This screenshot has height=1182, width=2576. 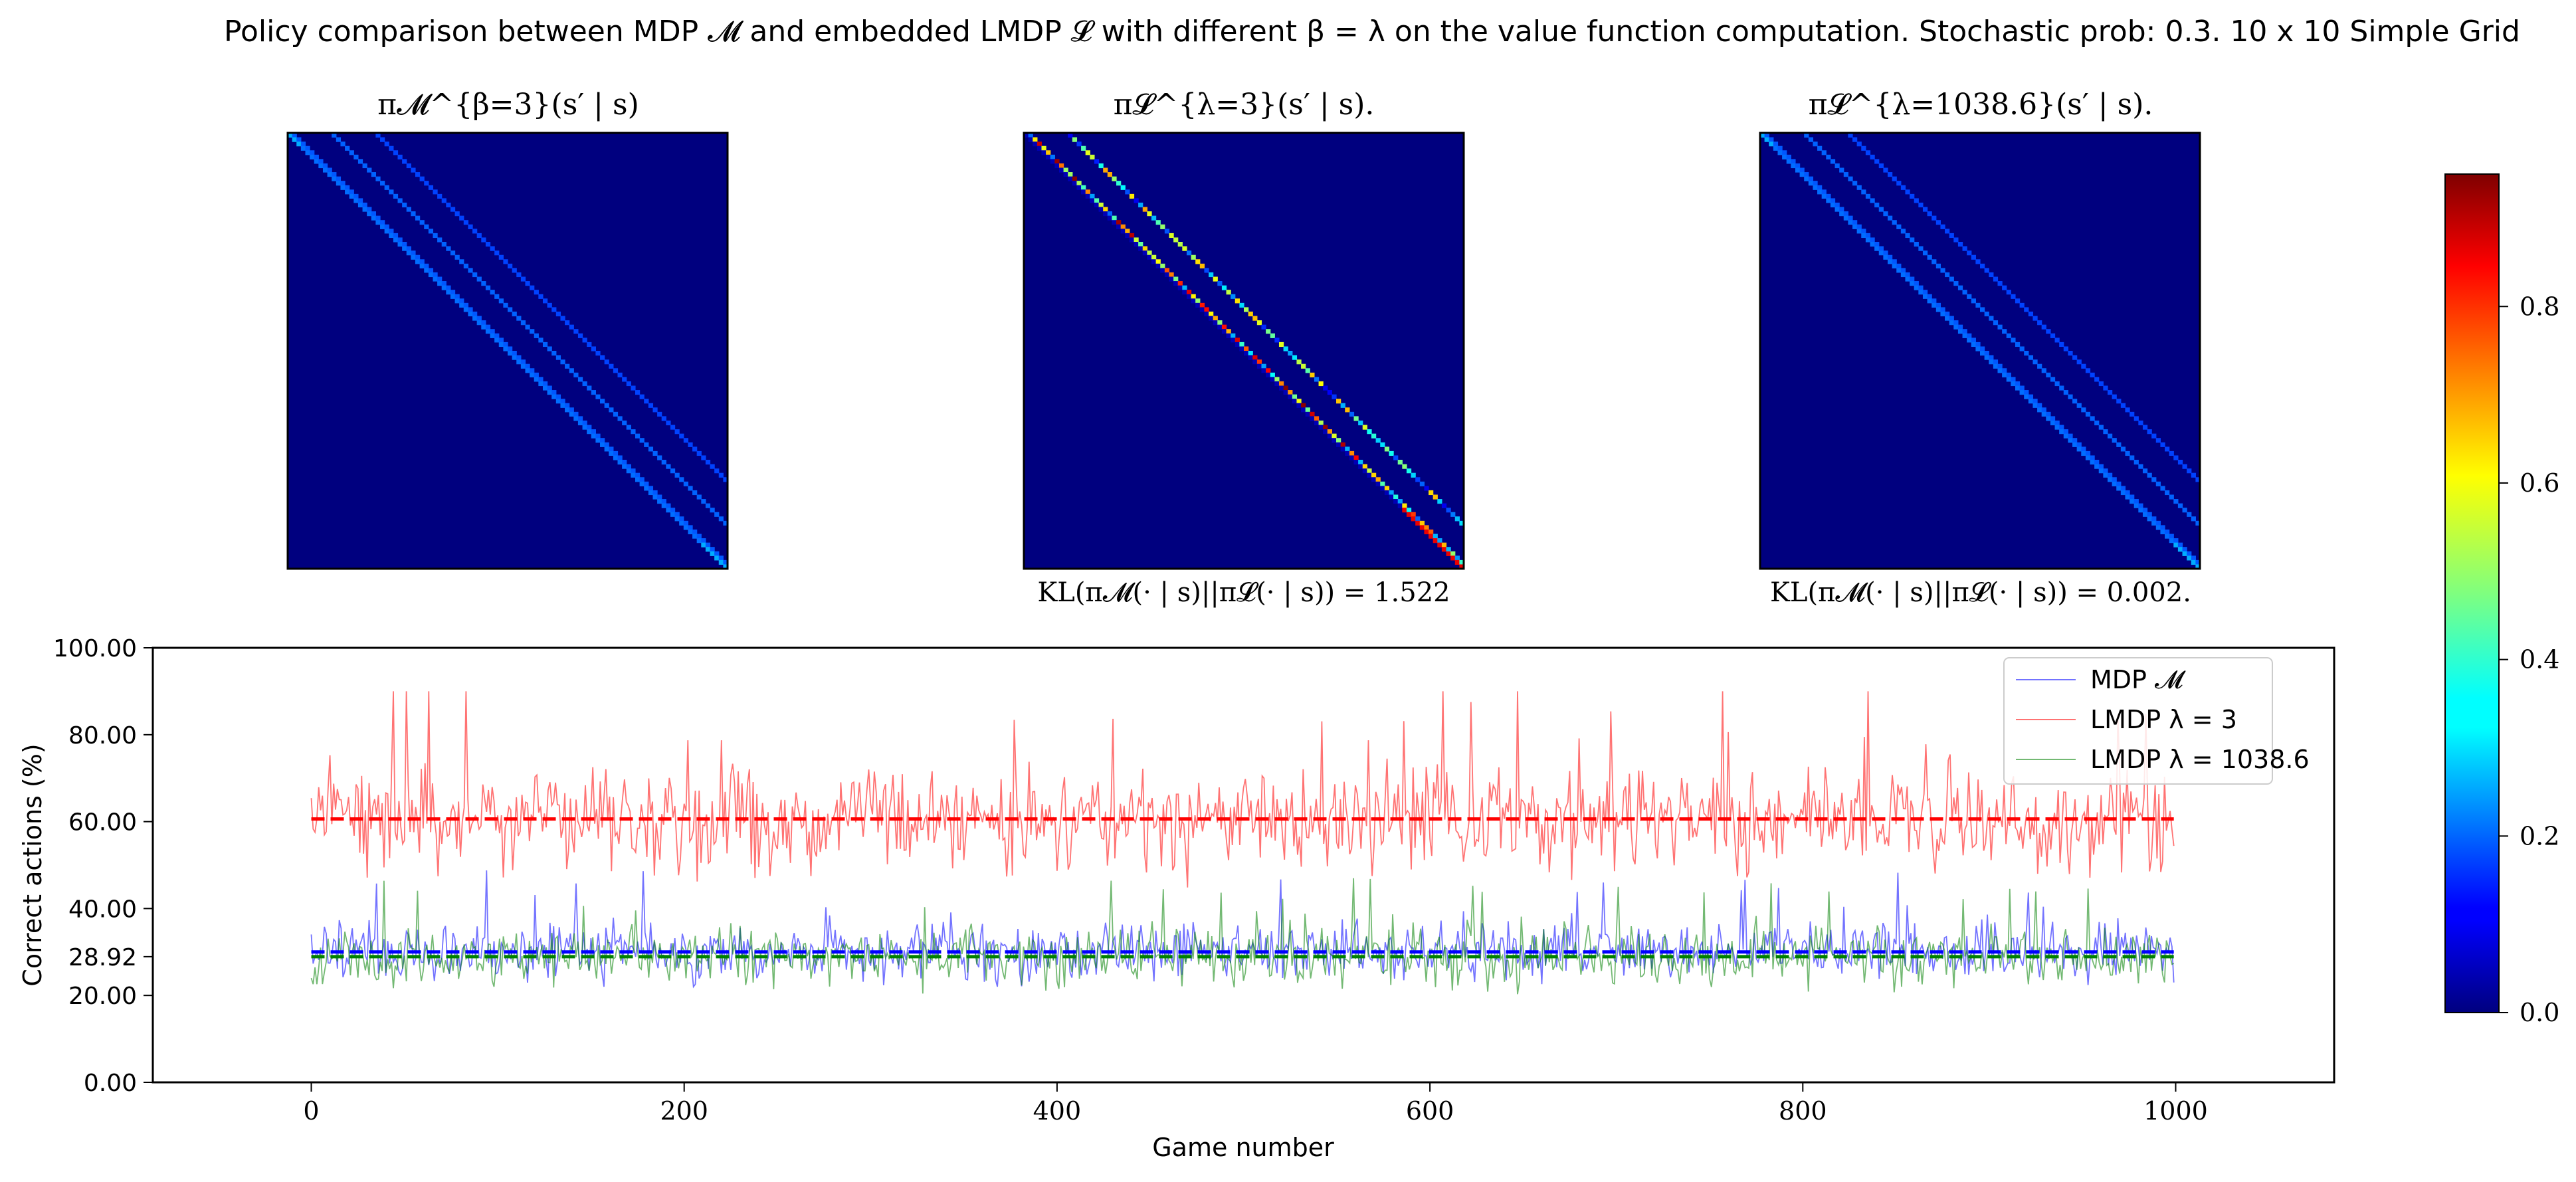 What do you see at coordinates (2163, 719) in the screenshot?
I see `legend-label-lmdp-3: LMDP λ = 3` at bounding box center [2163, 719].